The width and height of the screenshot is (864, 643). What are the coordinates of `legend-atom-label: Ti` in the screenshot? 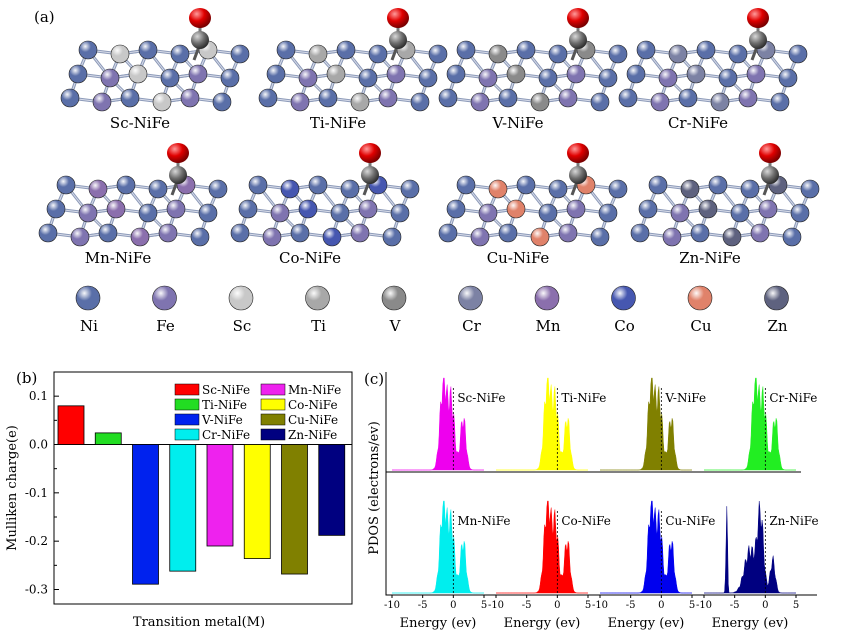 It's located at (318, 326).